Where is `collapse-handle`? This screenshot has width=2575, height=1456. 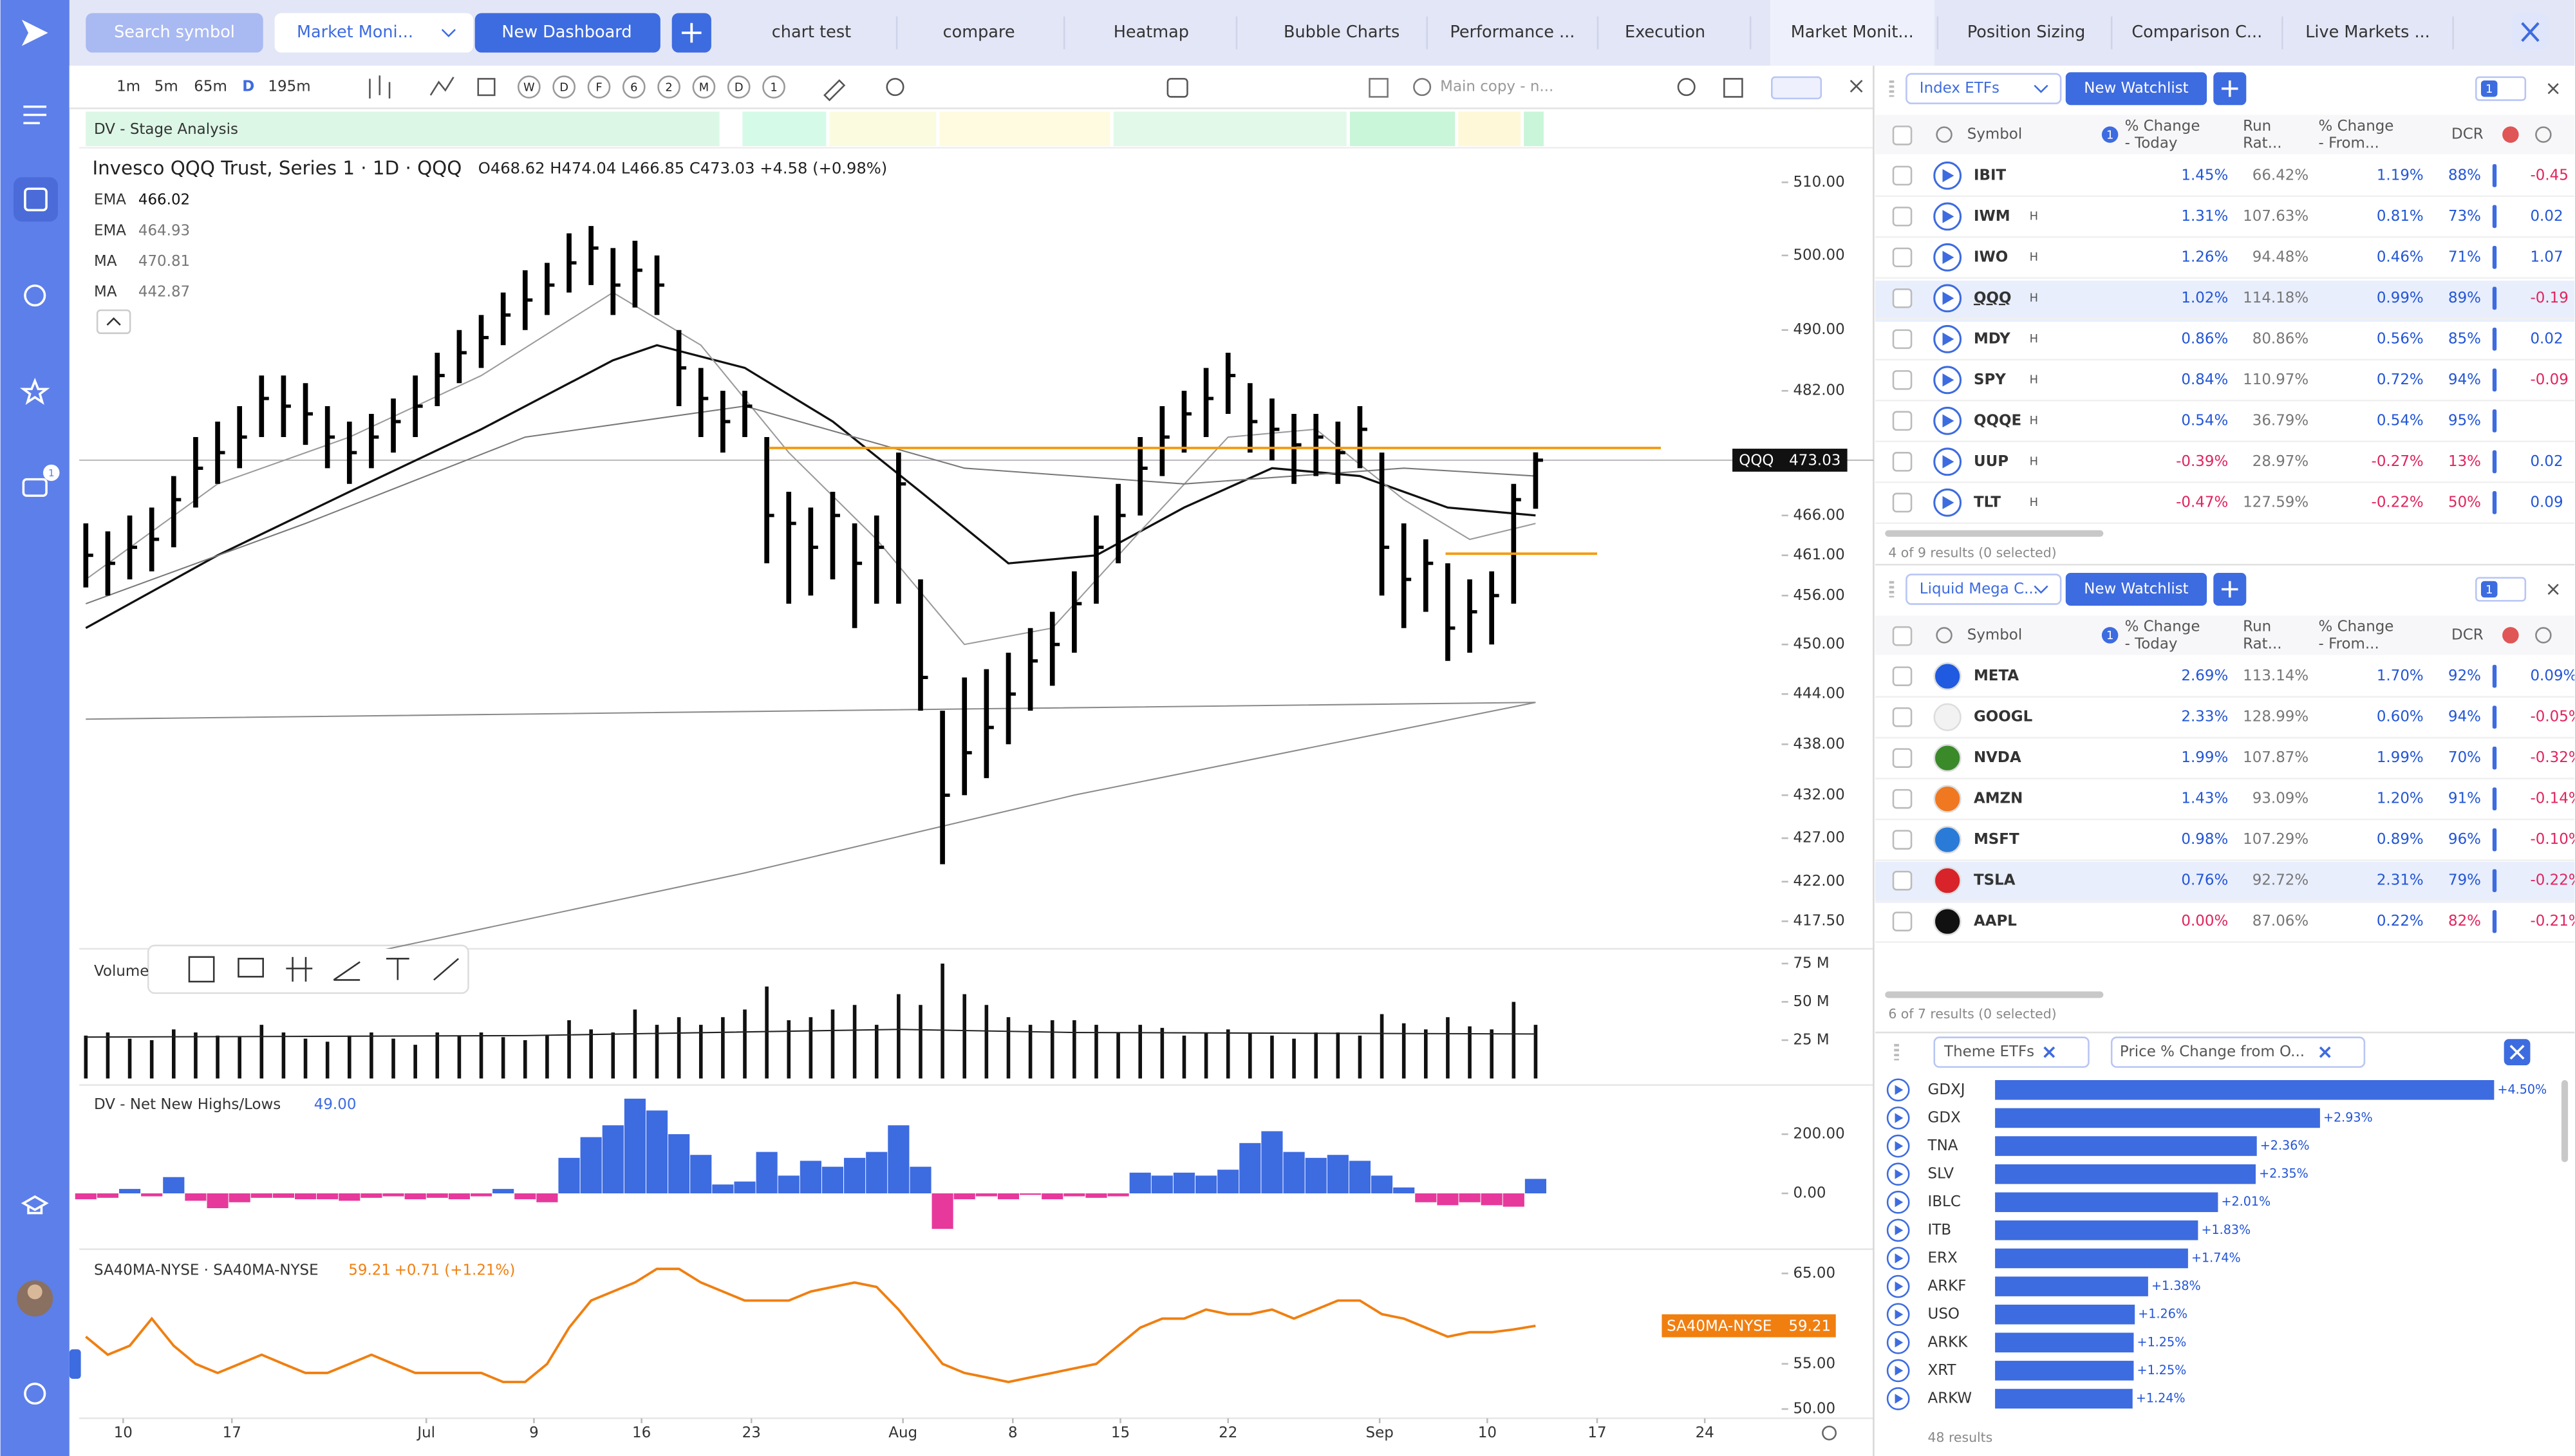 collapse-handle is located at coordinates (75, 1364).